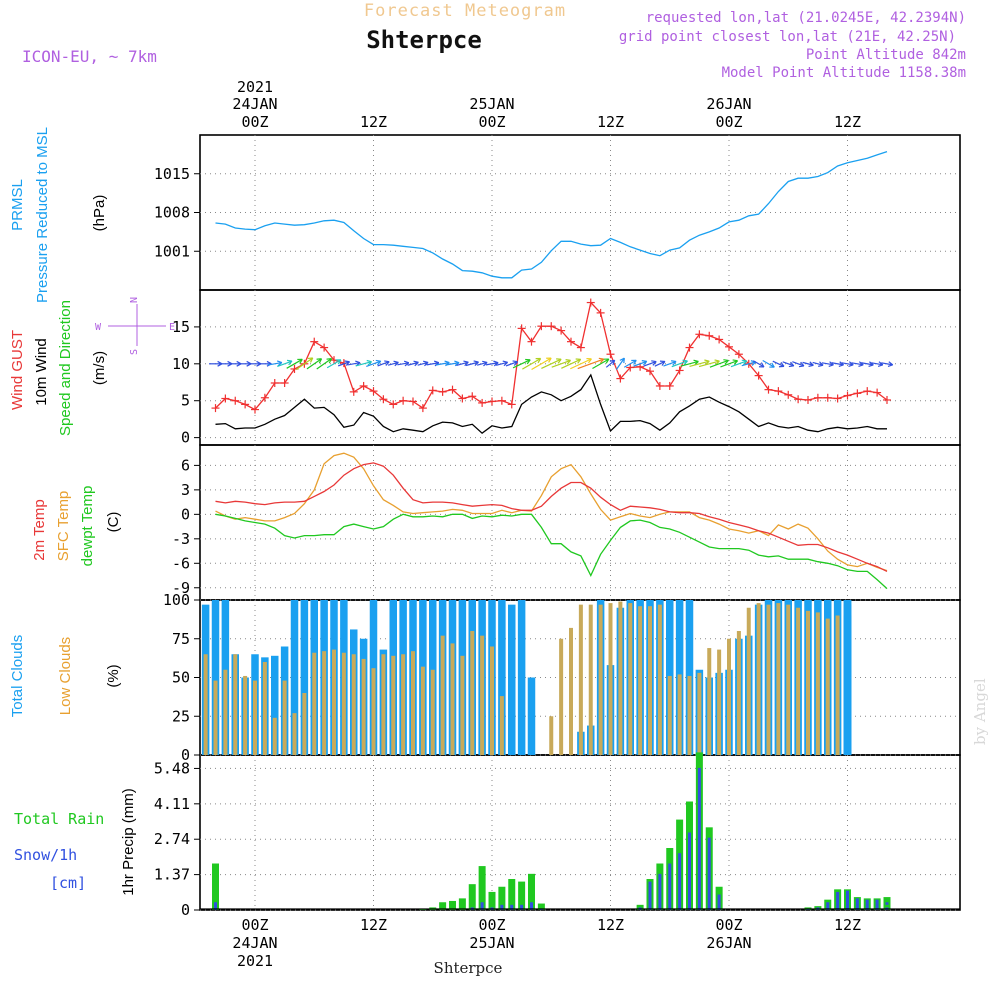 This screenshot has height=1000, width=1000. I want to click on ytick-label: 6, so click(185, 465).